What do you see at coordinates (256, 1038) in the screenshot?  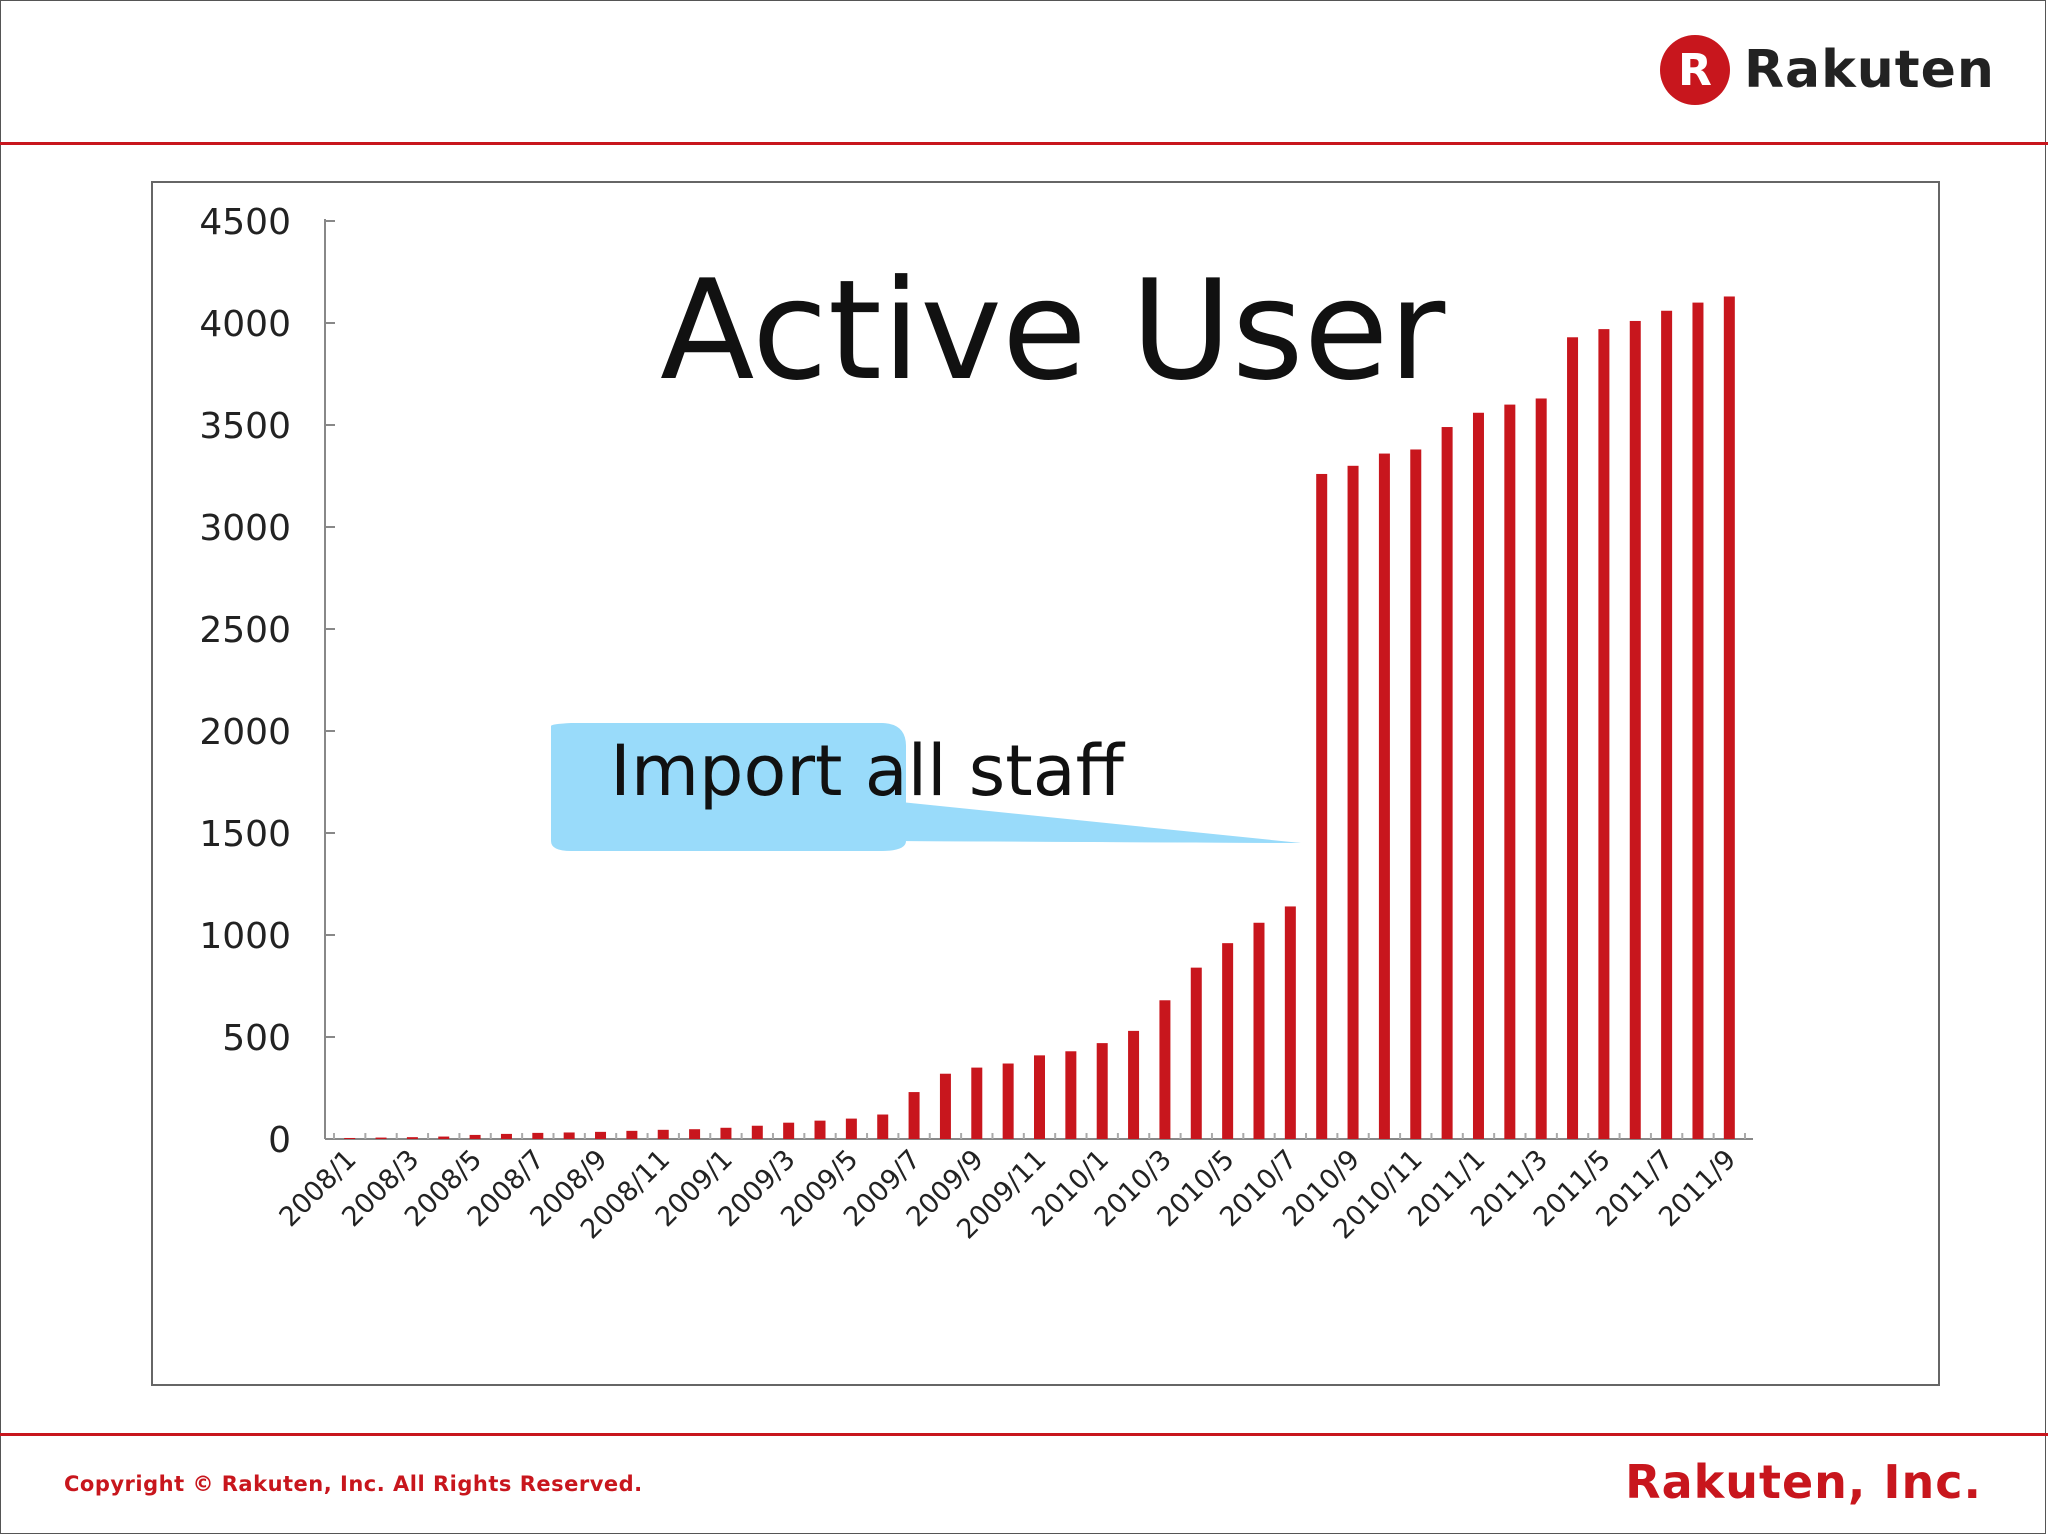 I see `y-tick-label: 500` at bounding box center [256, 1038].